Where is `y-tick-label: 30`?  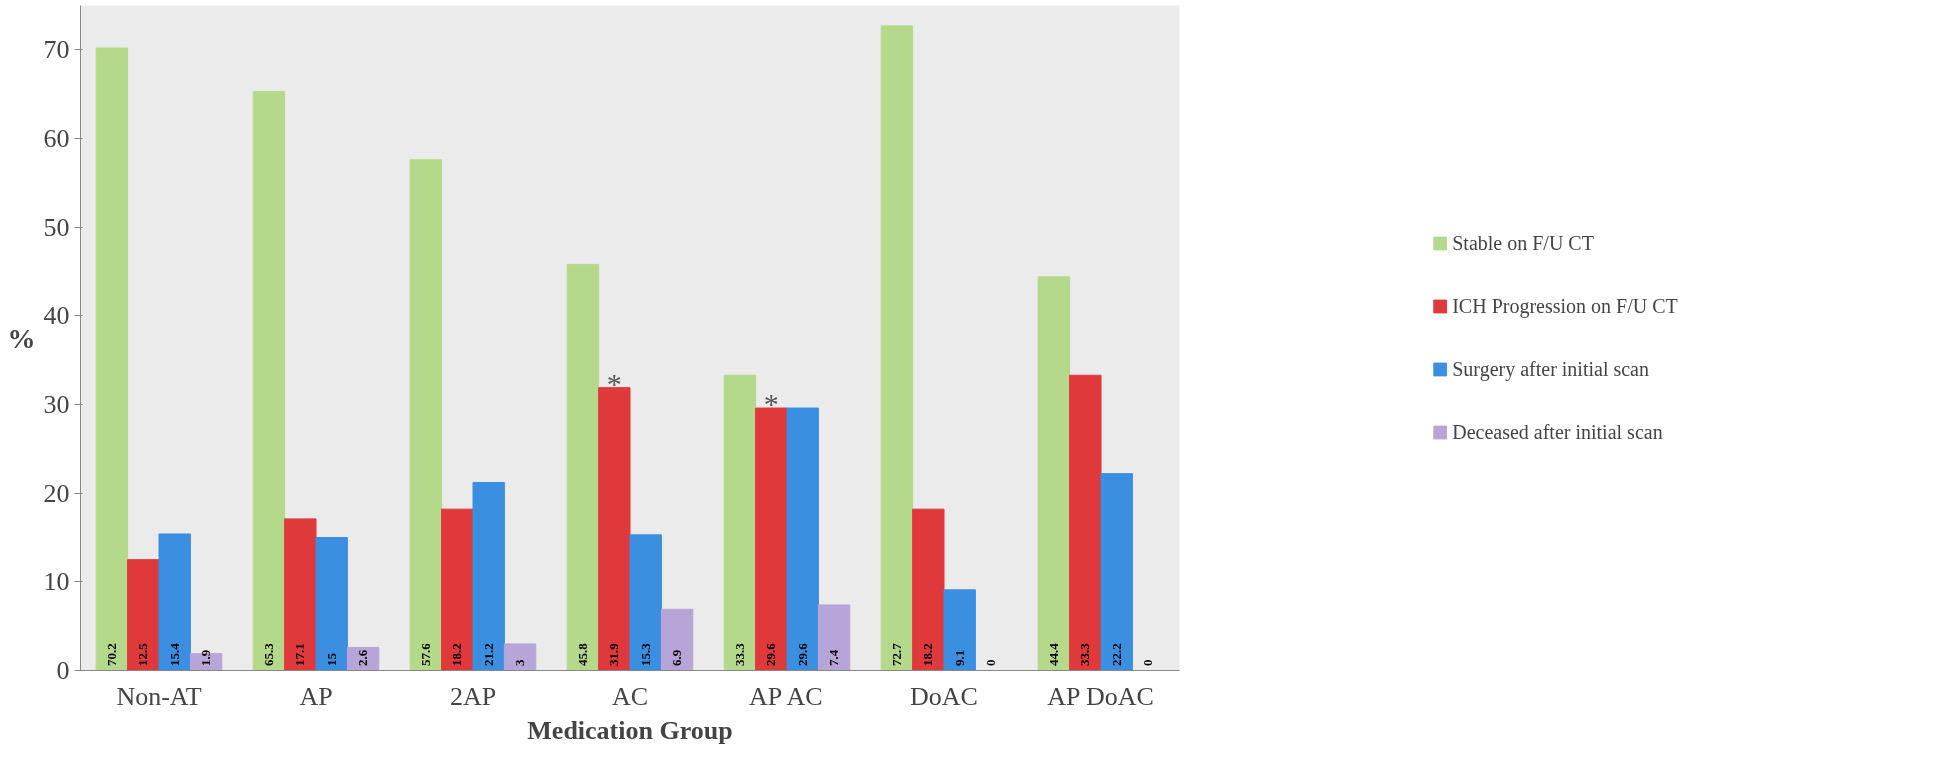 y-tick-label: 30 is located at coordinates (56, 404).